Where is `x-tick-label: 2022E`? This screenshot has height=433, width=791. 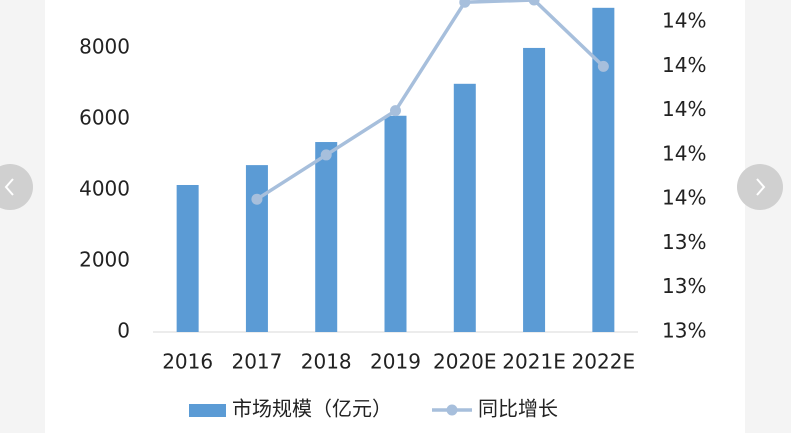
x-tick-label: 2022E is located at coordinates (604, 362).